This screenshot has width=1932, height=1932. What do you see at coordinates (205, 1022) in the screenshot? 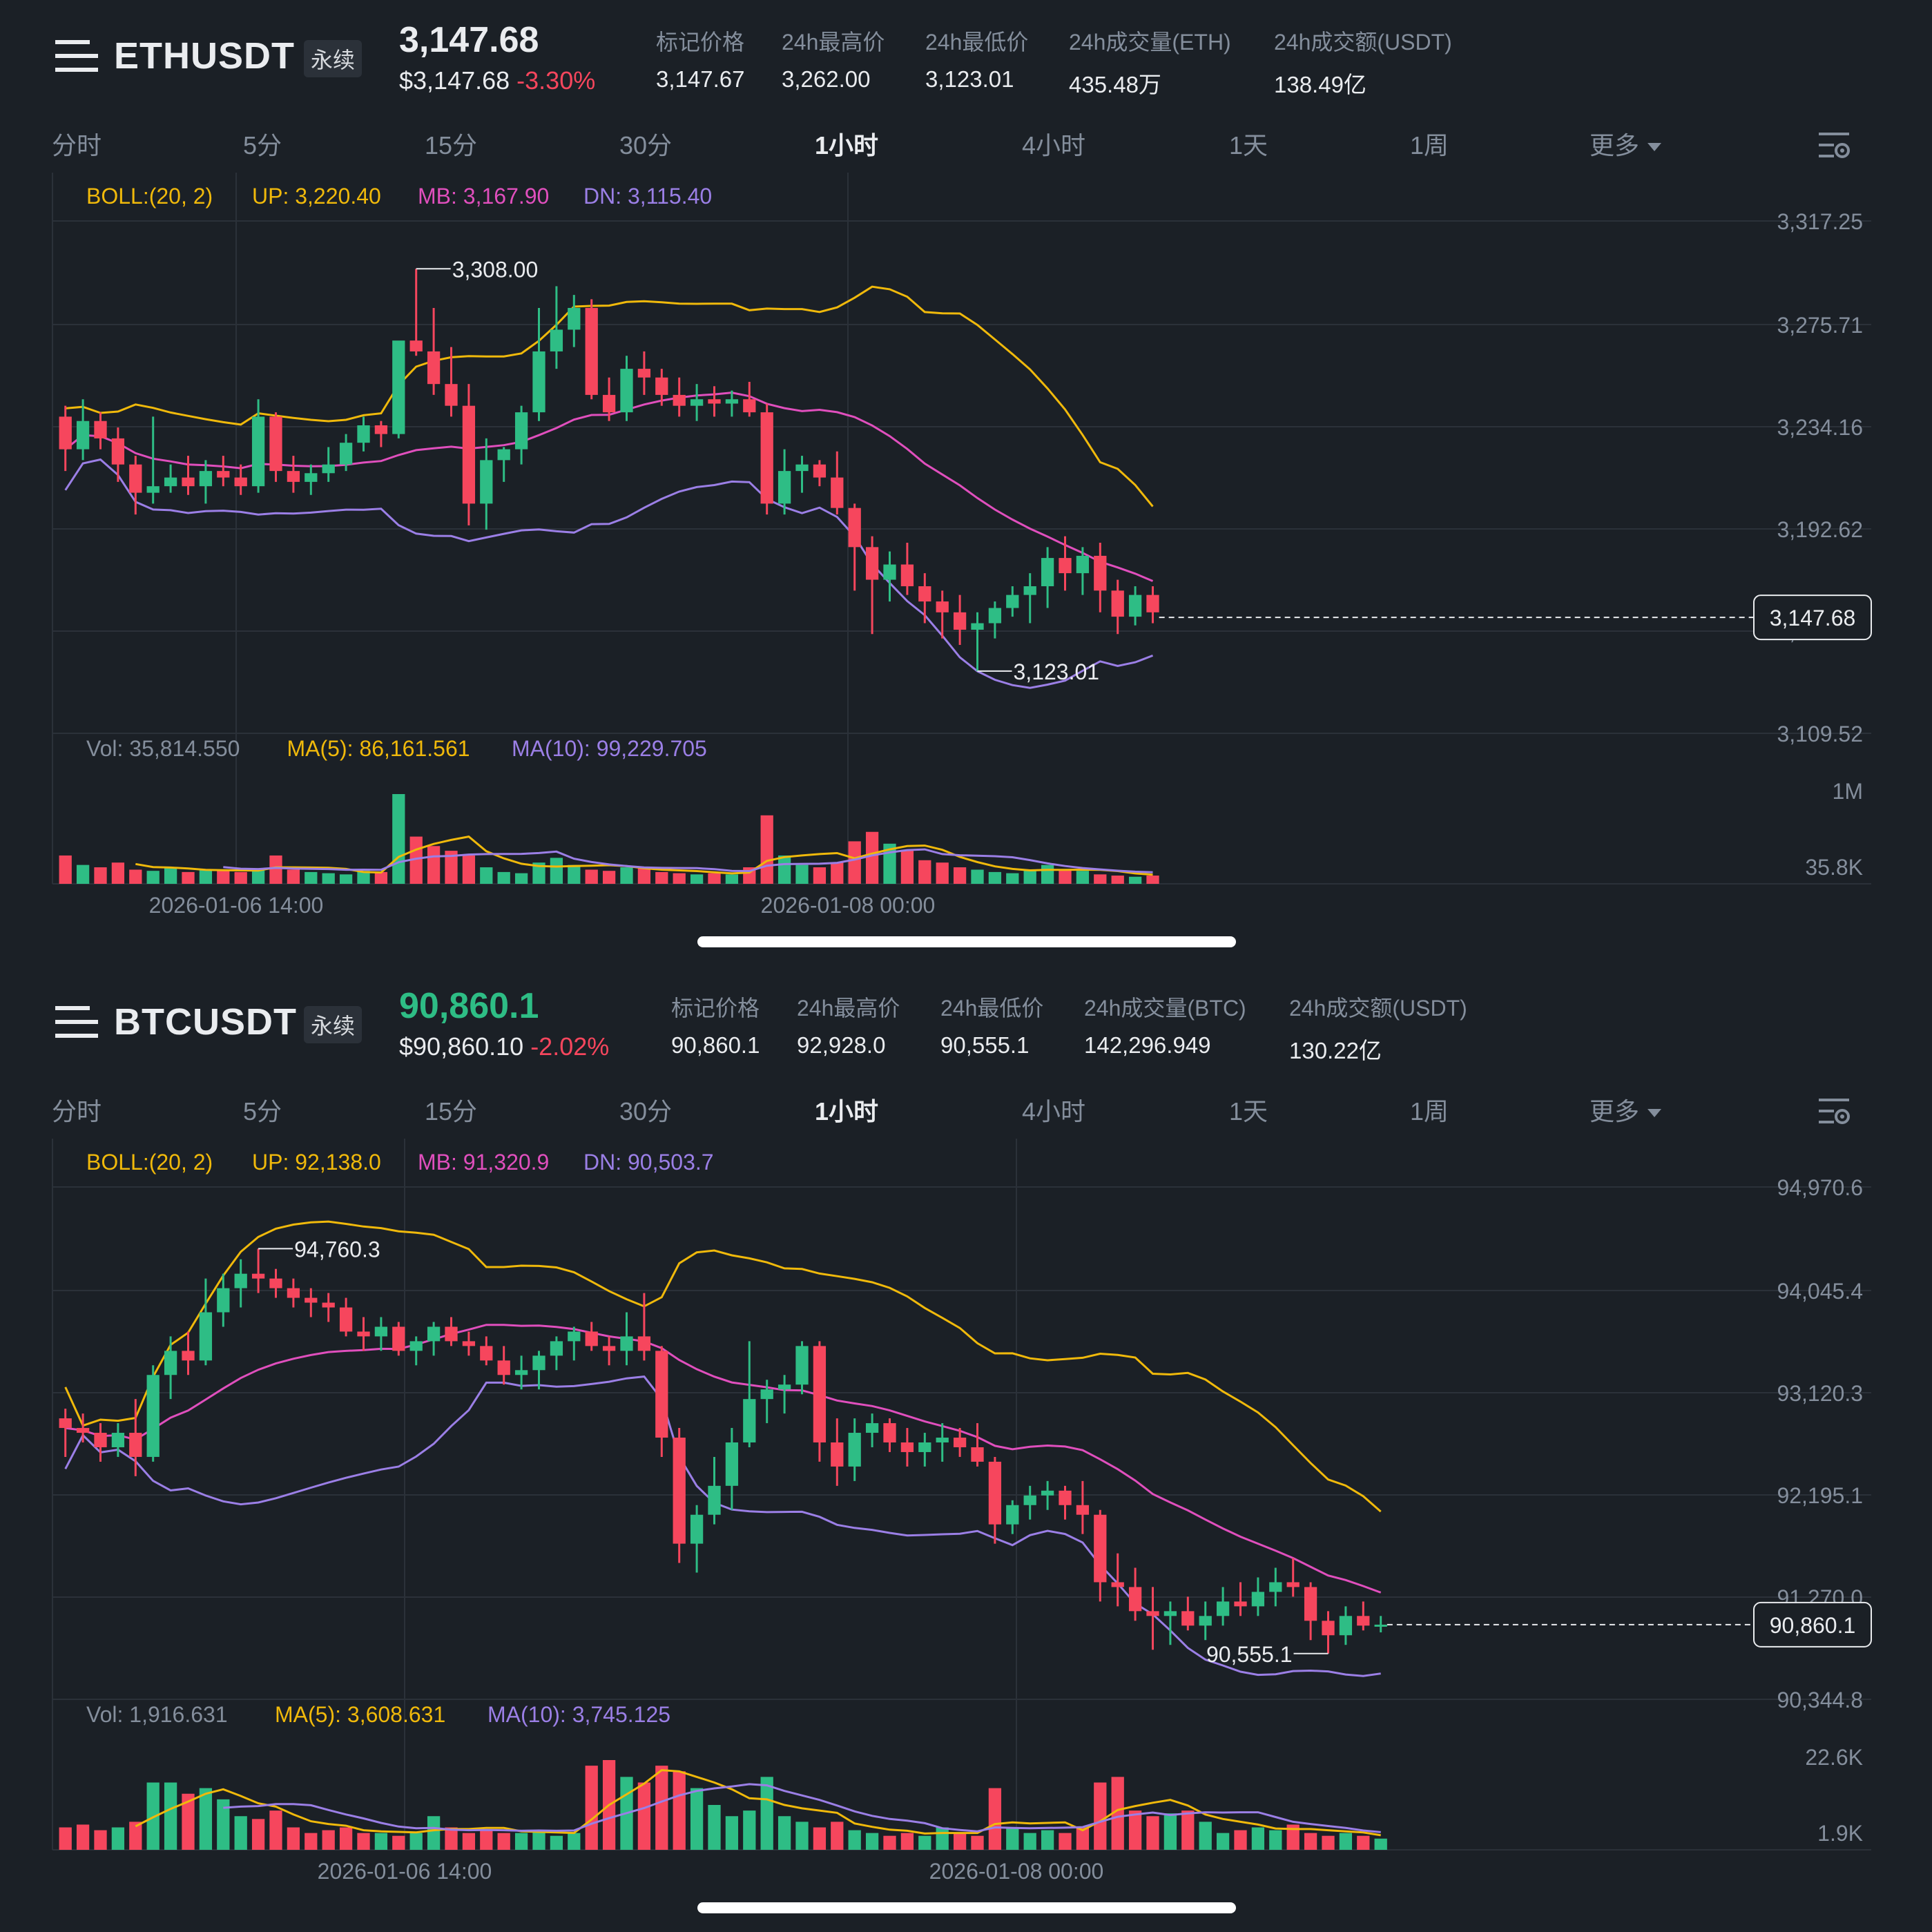
I see `symbol-name: BTCUSDT` at bounding box center [205, 1022].